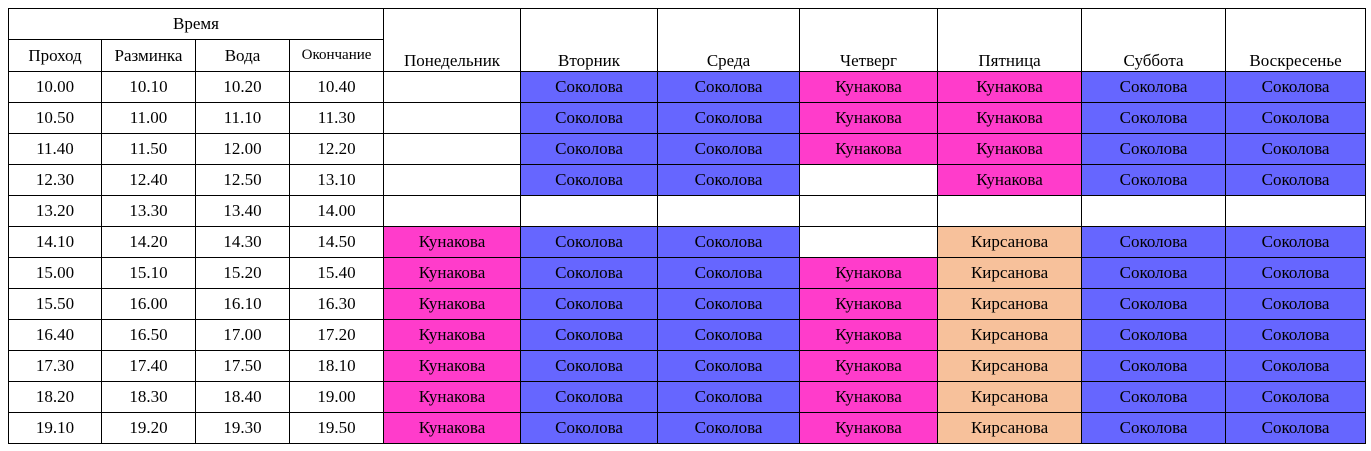 The width and height of the screenshot is (1371, 451). Describe the element at coordinates (1010, 40) in the screenshot. I see `day-header-friday: Пятница` at that location.